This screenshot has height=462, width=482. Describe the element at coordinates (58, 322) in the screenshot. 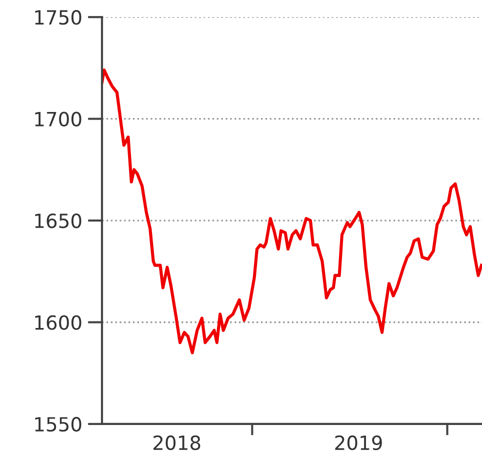

I see `y-tick-label: 1600` at that location.